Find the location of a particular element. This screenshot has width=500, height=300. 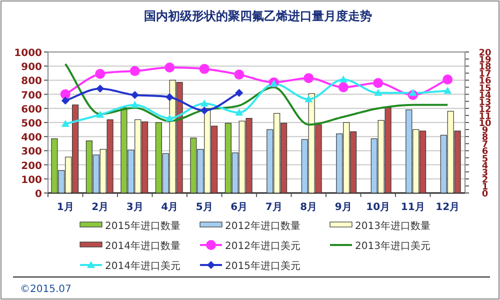

legend-label: 2015年进口数量 is located at coordinates (142, 226).